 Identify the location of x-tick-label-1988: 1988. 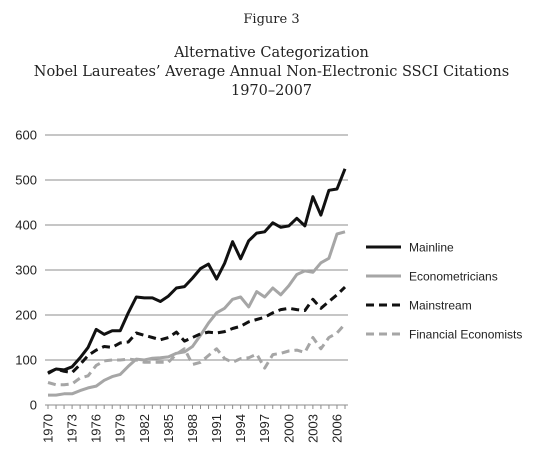
(192, 428).